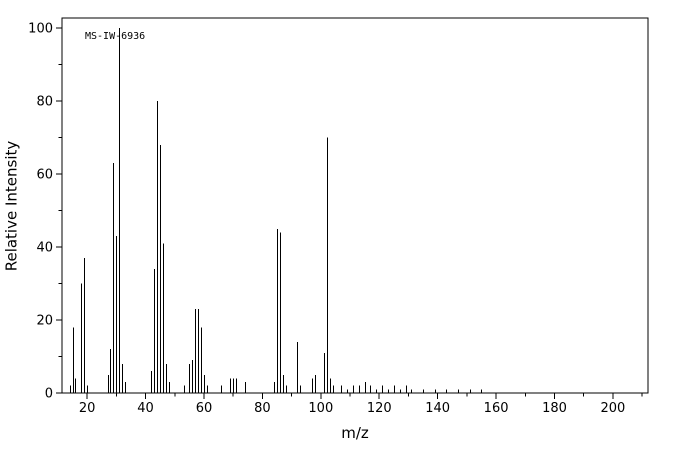 Image resolution: width=676 pixels, height=455 pixels. I want to click on y-tick-label: 20, so click(44, 321).